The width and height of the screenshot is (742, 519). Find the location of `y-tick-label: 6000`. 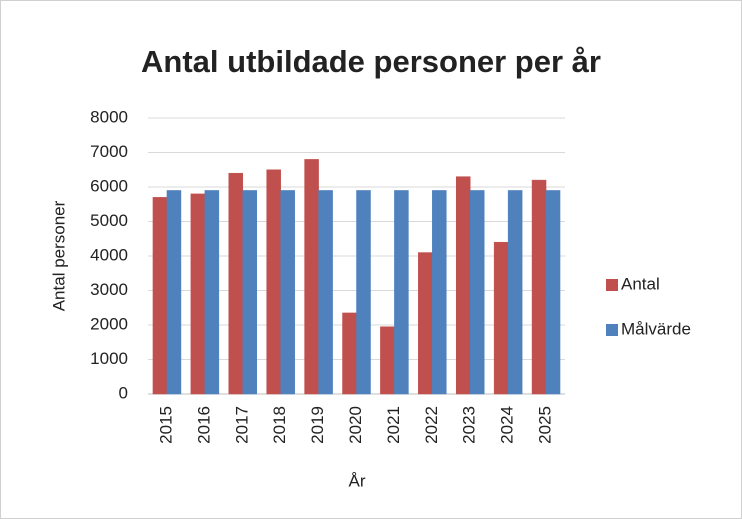

y-tick-label: 6000 is located at coordinates (109, 185).